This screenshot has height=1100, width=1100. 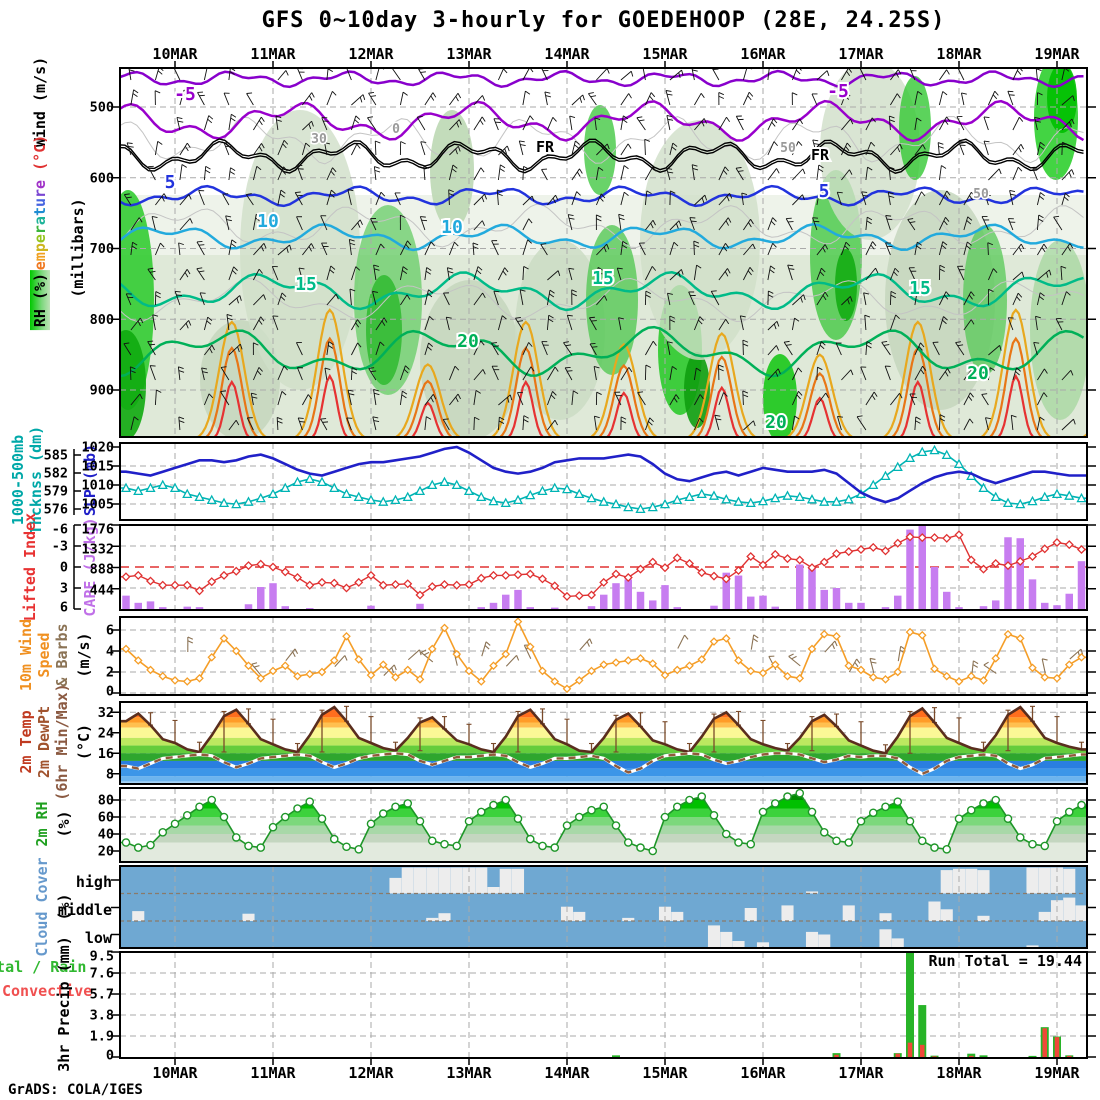 I want to click on rain-total-label: Total / Rain, so click(x=43, y=967).